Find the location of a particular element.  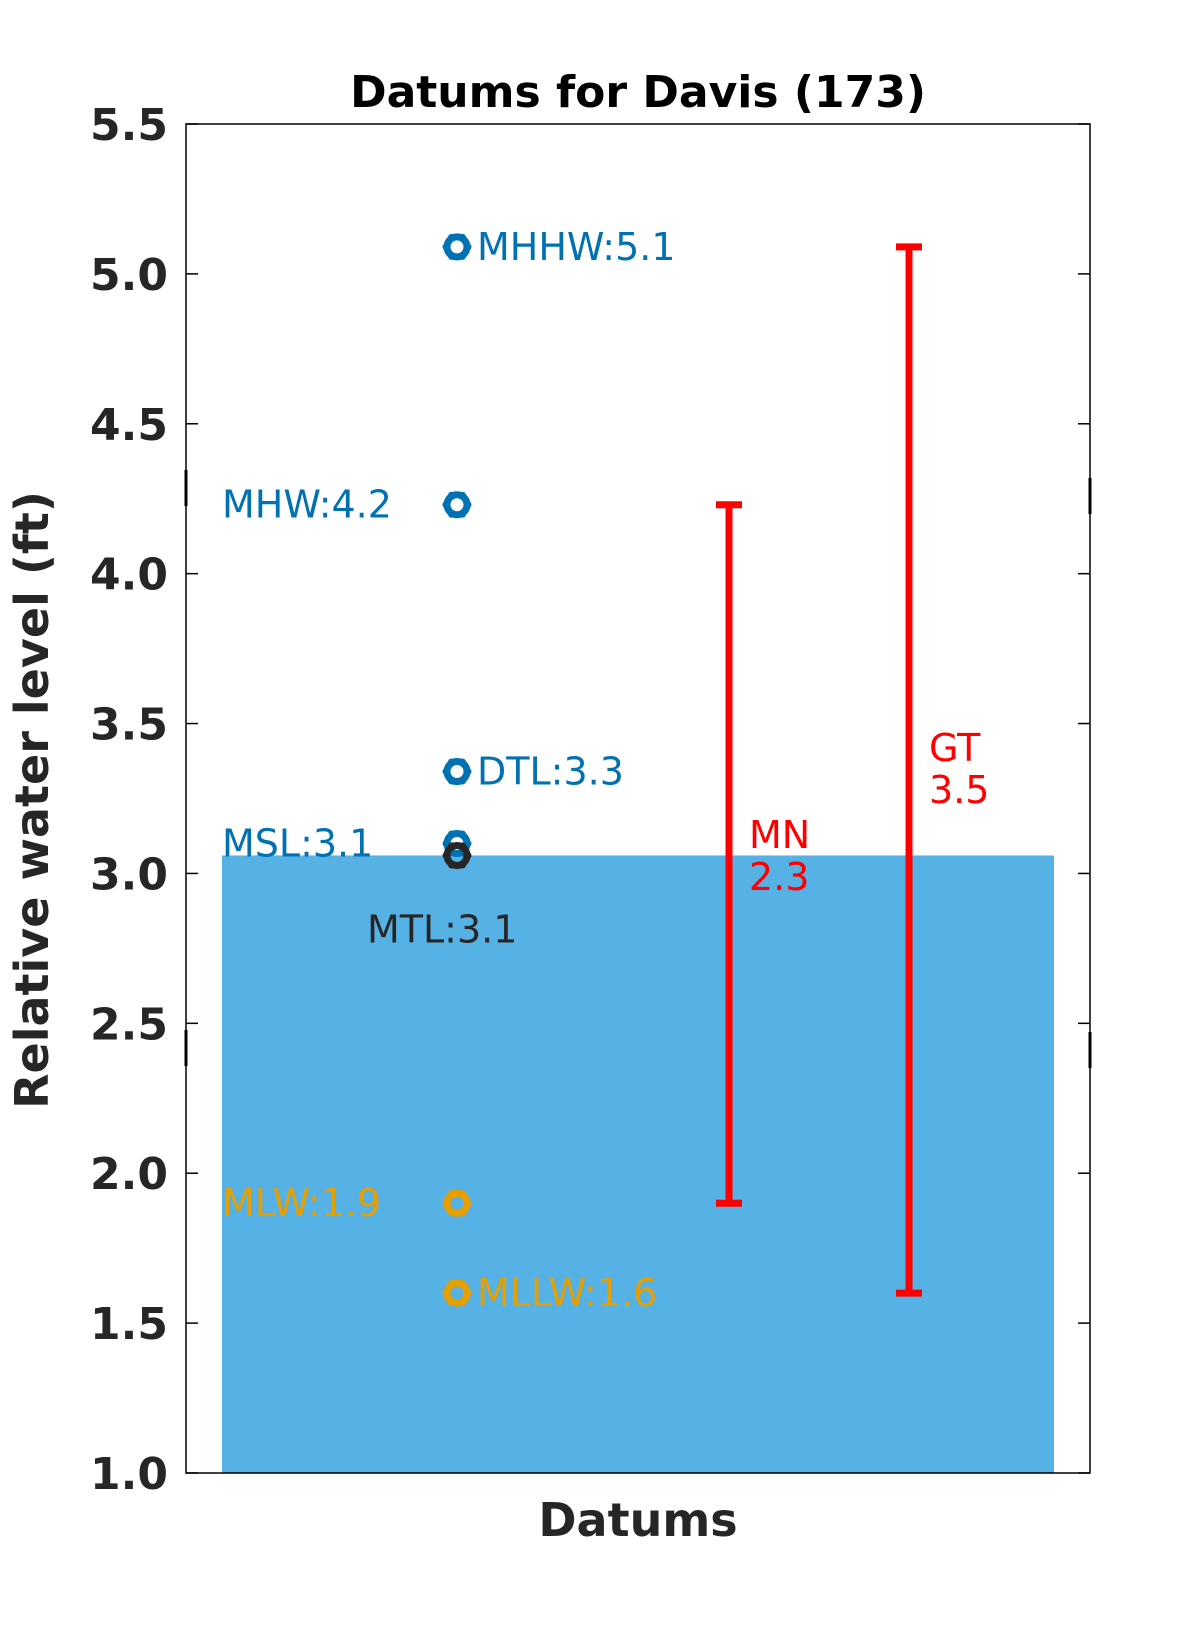

datum-marker-mllw is located at coordinates (457, 1293).